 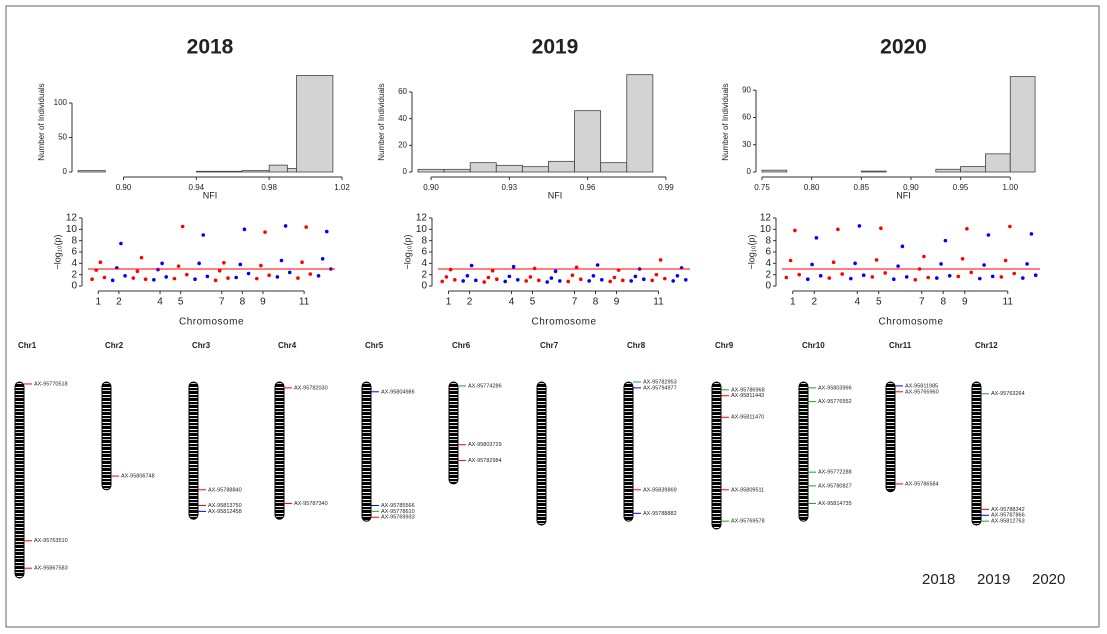 I want to click on marker-label: AX-95788342, so click(x=1008, y=510).